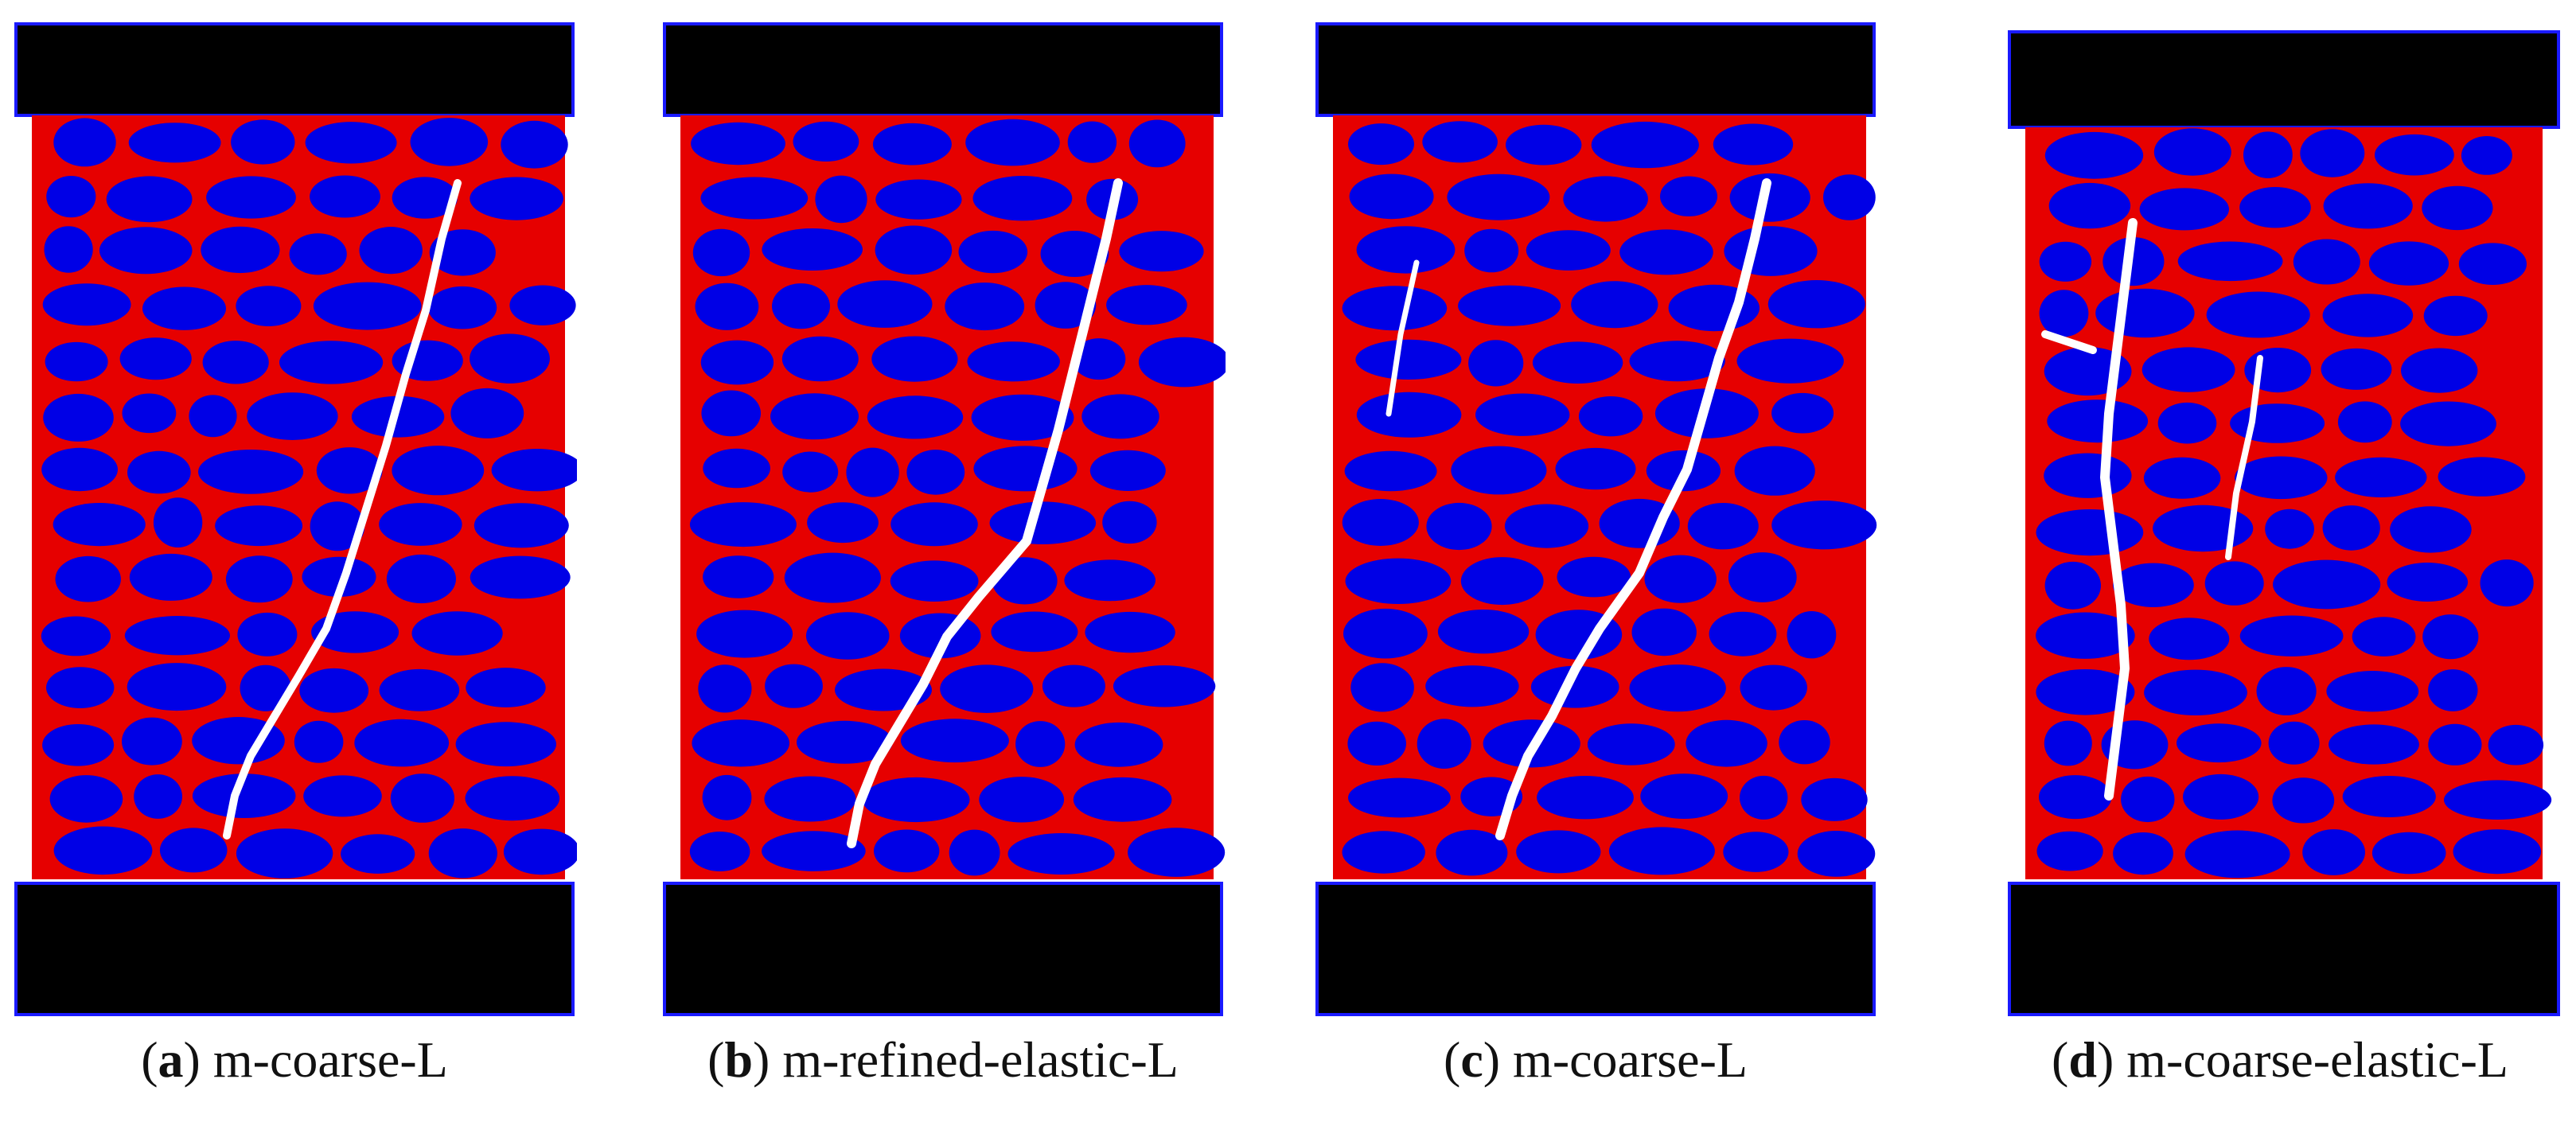  What do you see at coordinates (2317, 1059) in the screenshot?
I see `caption-label: m-coarse-elastic-L` at bounding box center [2317, 1059].